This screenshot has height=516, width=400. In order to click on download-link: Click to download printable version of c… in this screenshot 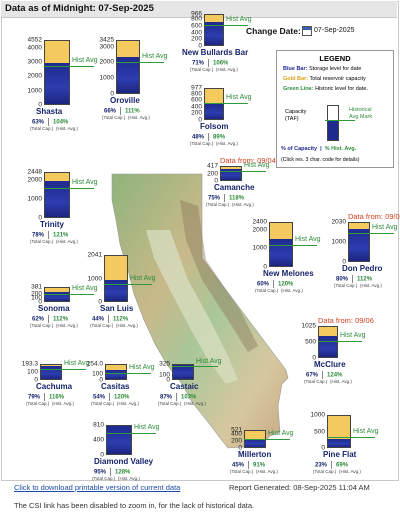, I will do `click(97, 487)`.